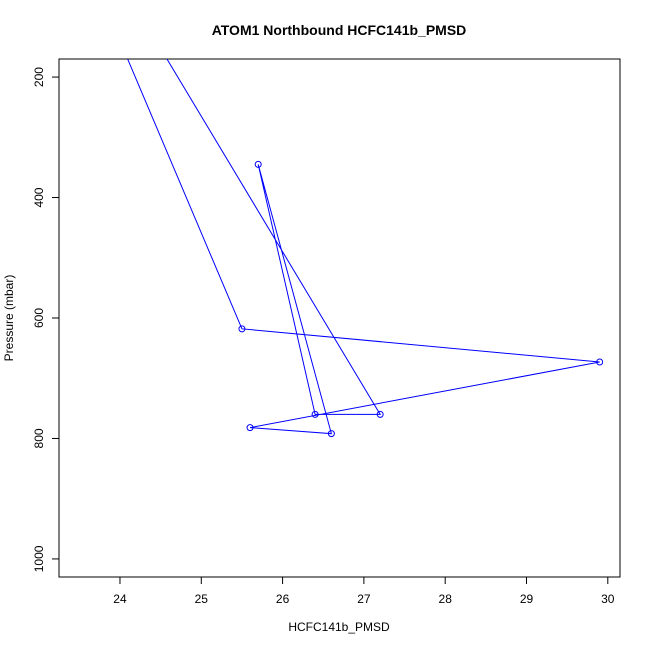  I want to click on x-tick-label: 30, so click(608, 599).